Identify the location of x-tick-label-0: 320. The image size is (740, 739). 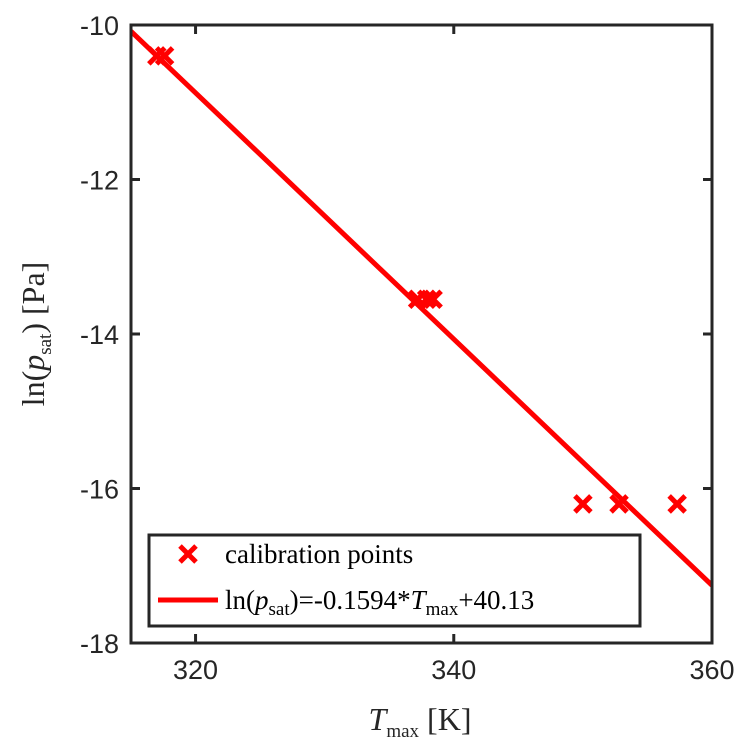
(195, 670).